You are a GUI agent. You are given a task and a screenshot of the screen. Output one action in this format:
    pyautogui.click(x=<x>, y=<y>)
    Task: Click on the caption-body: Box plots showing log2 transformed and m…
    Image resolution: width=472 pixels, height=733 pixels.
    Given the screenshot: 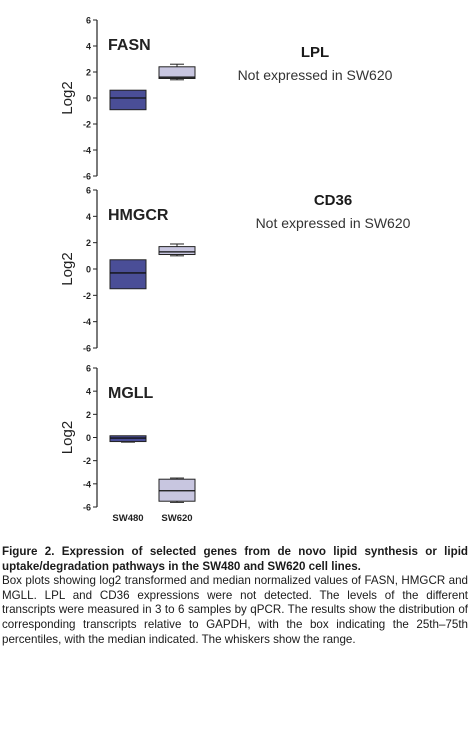 What is the action you would take?
    pyautogui.click(x=235, y=610)
    